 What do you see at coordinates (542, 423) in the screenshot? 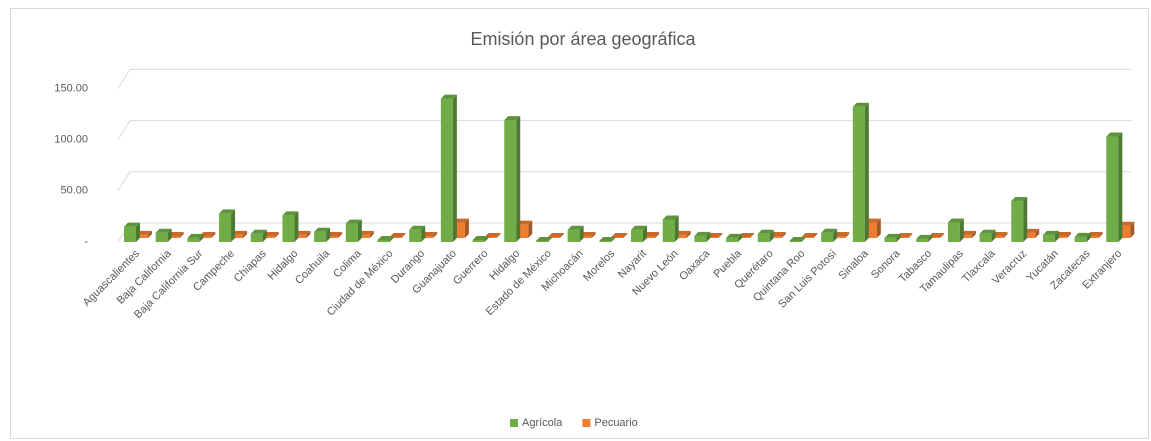
I see `legend-label: Agrícola` at bounding box center [542, 423].